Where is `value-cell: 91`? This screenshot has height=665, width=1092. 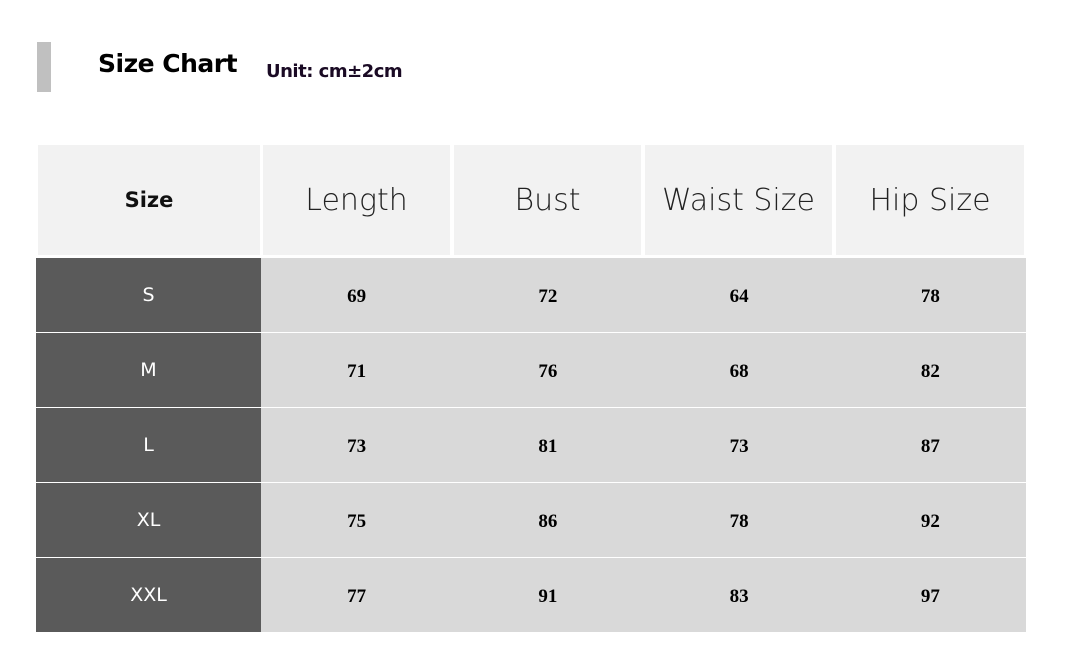
value-cell: 91 is located at coordinates (548, 596).